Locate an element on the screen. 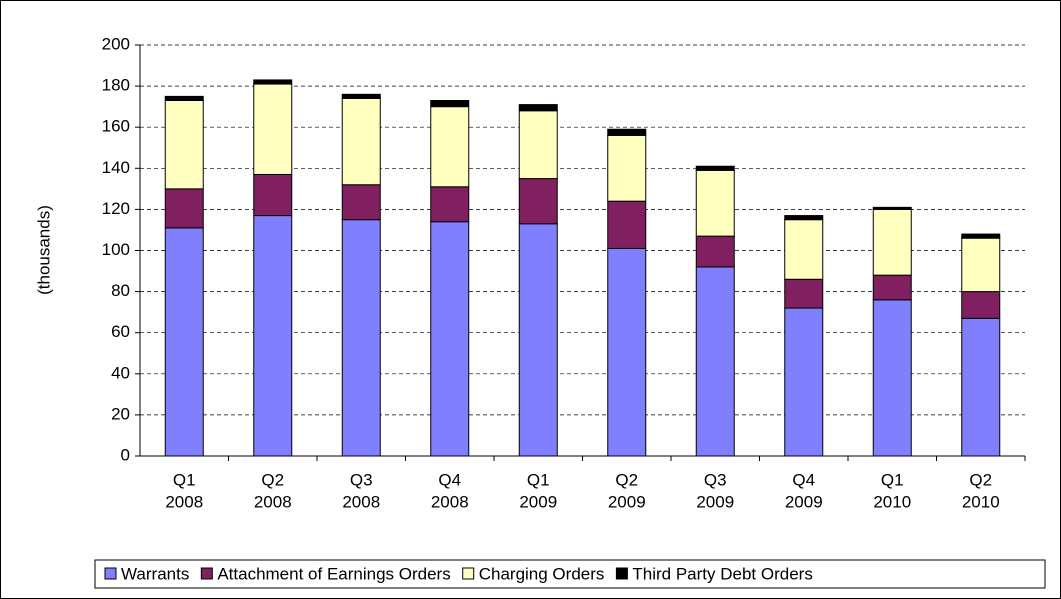  legend-label: Third Party Debt Orders is located at coordinates (722, 573).